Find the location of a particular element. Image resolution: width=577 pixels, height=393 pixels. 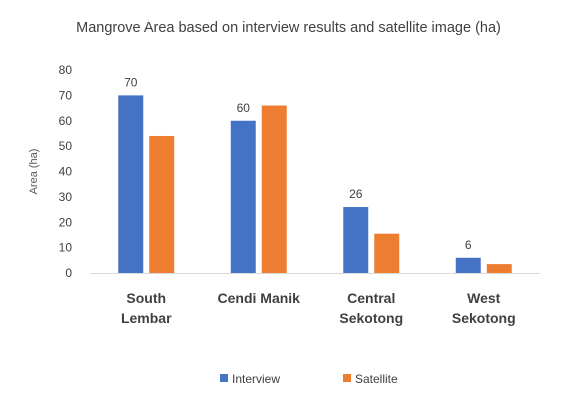

legend-label: Satellite is located at coordinates (376, 379).